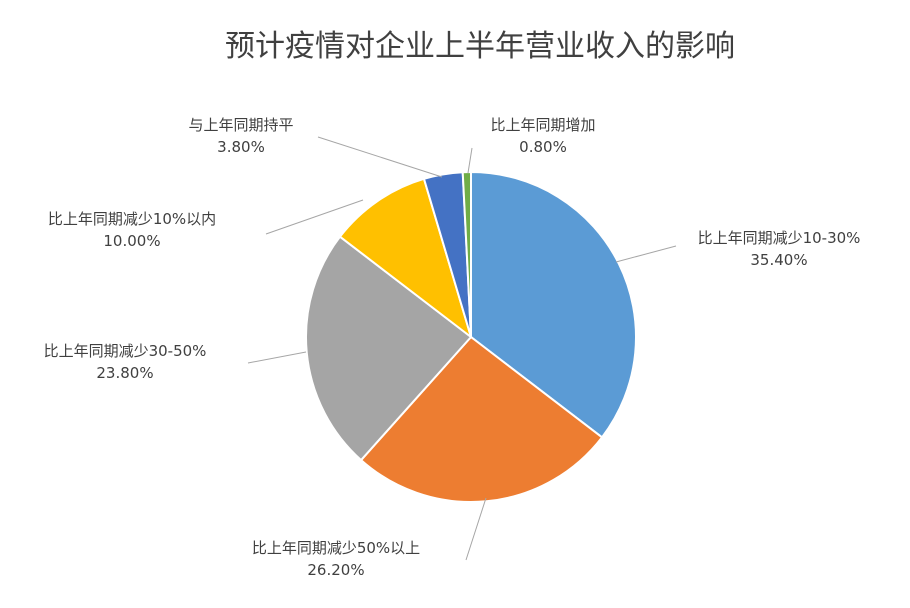 Image resolution: width=910 pixels, height=608 pixels. Describe the element at coordinates (240, 125) in the screenshot. I see `slice-label-4: 与上年同期持平` at that location.